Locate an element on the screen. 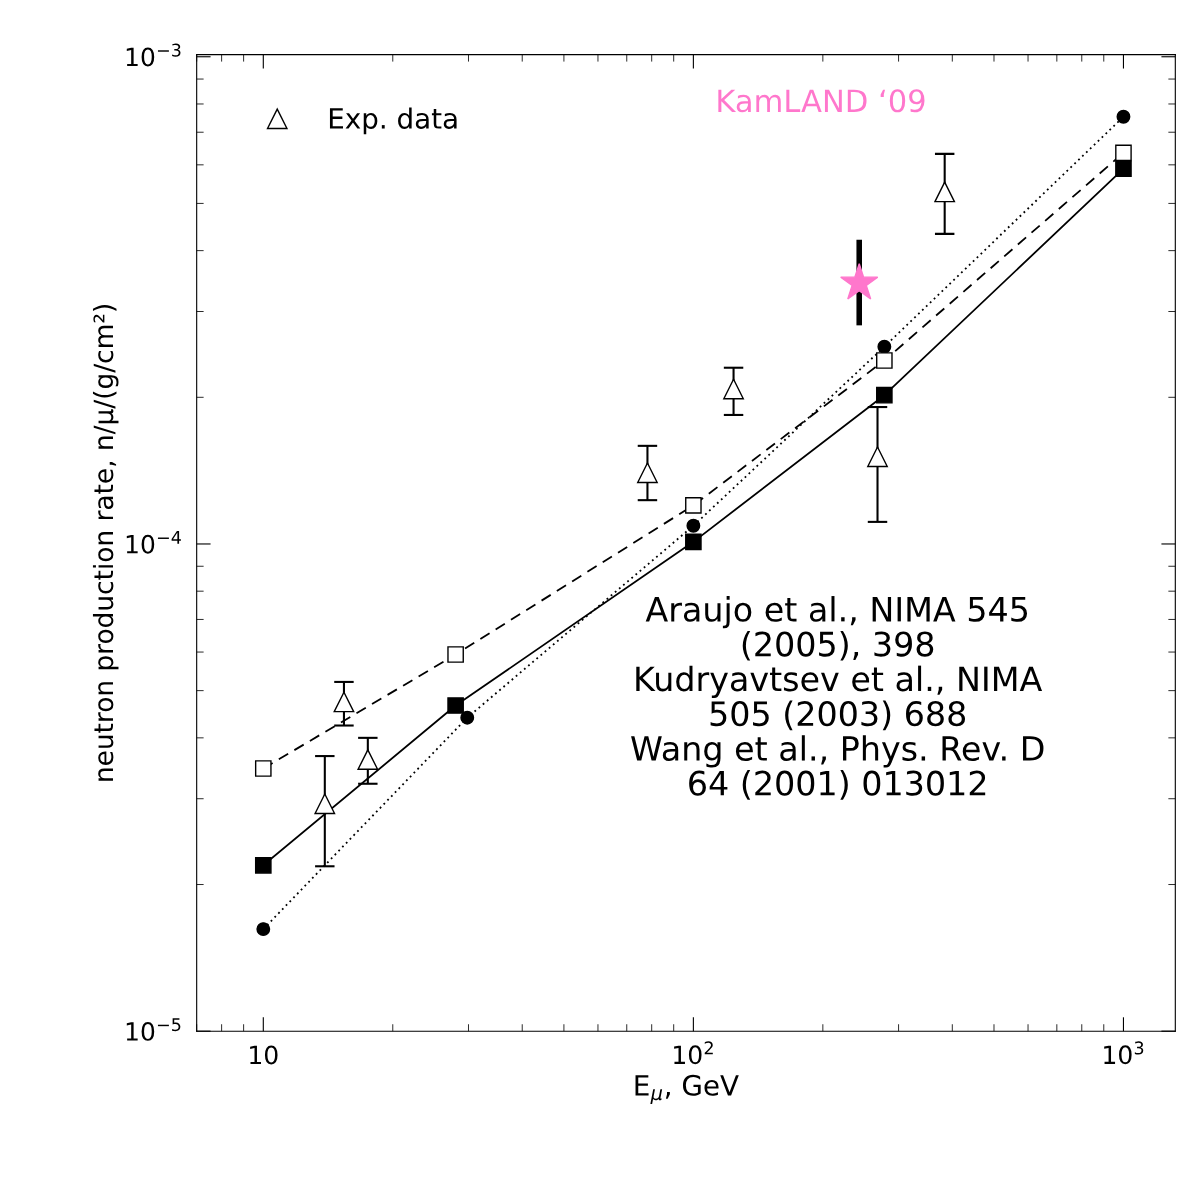 Image resolution: width=1192 pixels, height=1188 pixels. x-axis-title: E$_{μ}$, GeV is located at coordinates (687, 1089).